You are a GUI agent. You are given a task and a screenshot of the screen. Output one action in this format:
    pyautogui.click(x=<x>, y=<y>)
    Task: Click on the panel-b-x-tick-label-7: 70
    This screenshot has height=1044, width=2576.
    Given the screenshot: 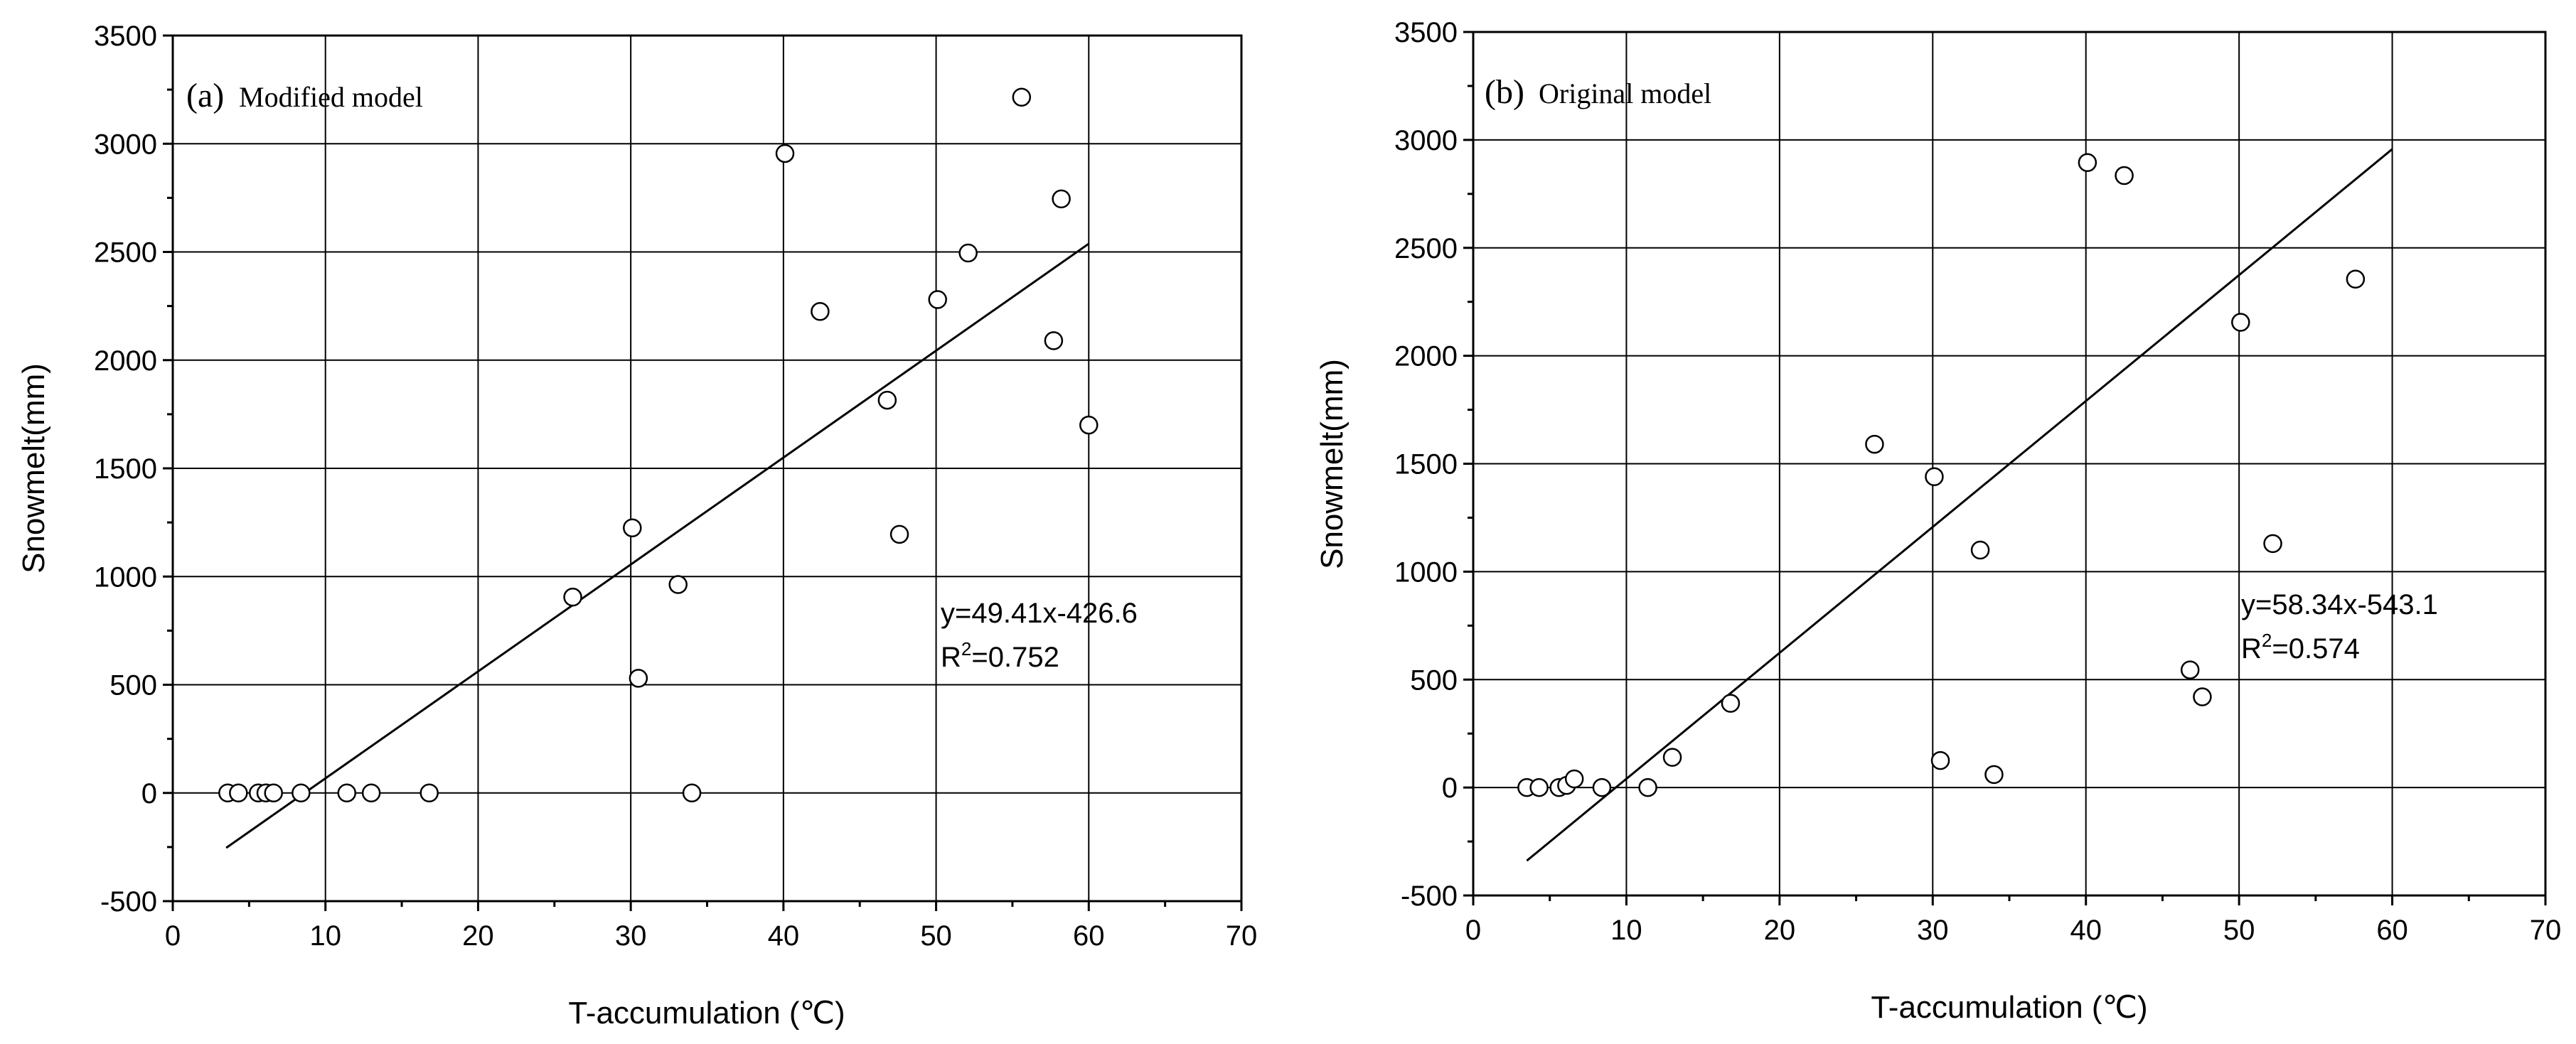 What is the action you would take?
    pyautogui.click(x=2546, y=931)
    